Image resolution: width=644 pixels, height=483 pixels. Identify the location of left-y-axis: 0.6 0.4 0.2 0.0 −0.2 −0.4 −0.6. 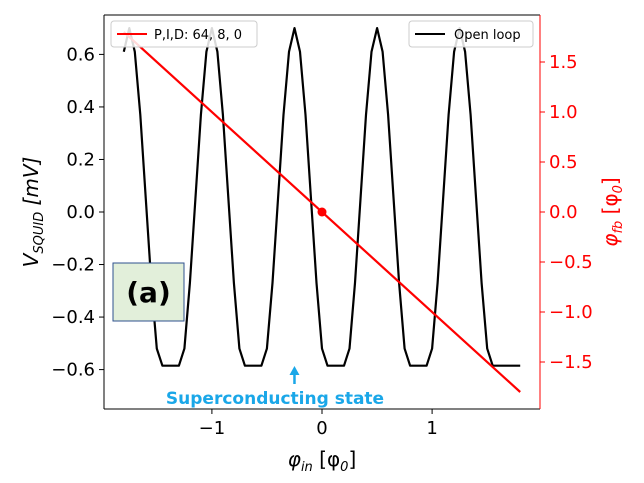
(77, 212).